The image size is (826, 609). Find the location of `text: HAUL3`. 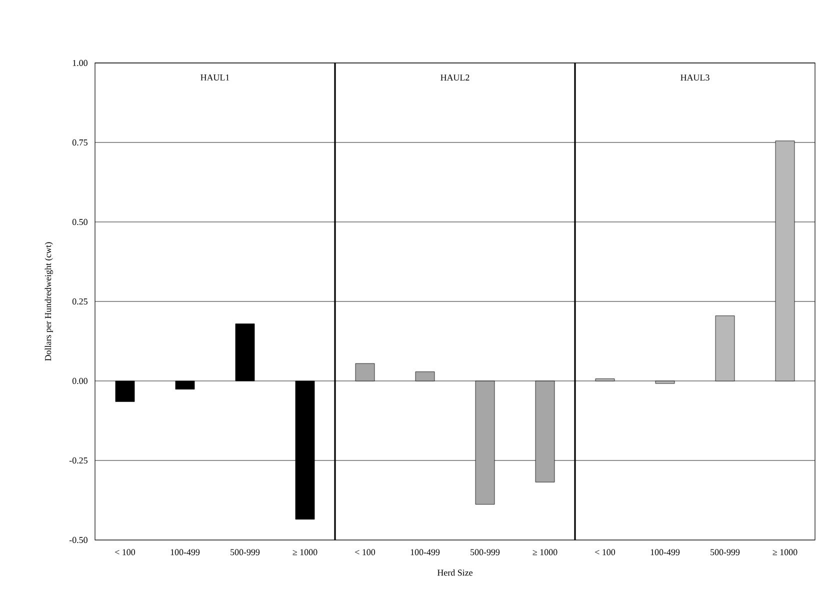

text: HAUL3 is located at coordinates (695, 77).